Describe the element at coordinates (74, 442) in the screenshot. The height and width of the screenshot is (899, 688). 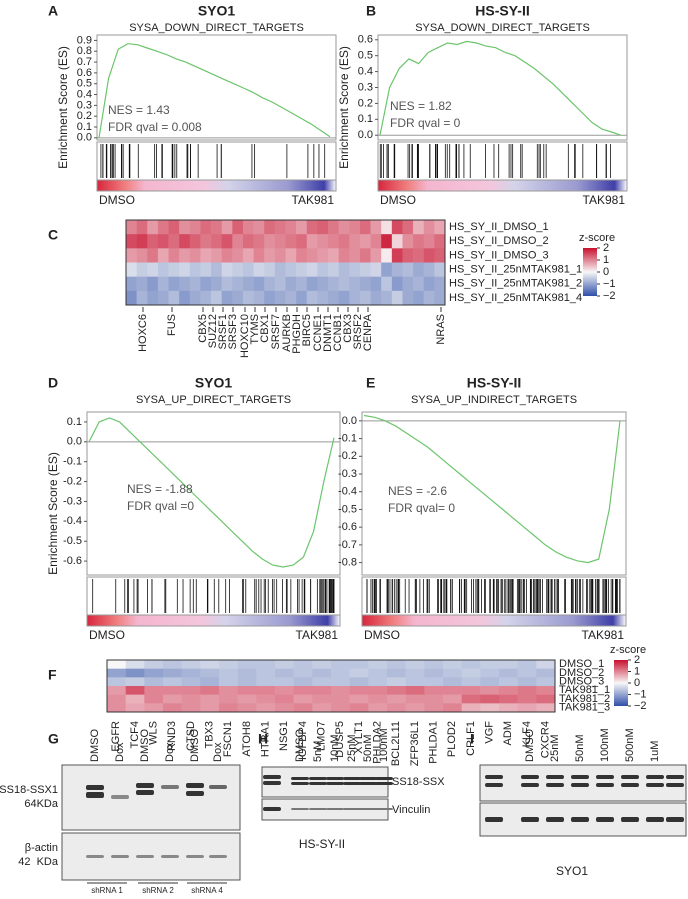
I see `y-tick-label: 0.0` at that location.